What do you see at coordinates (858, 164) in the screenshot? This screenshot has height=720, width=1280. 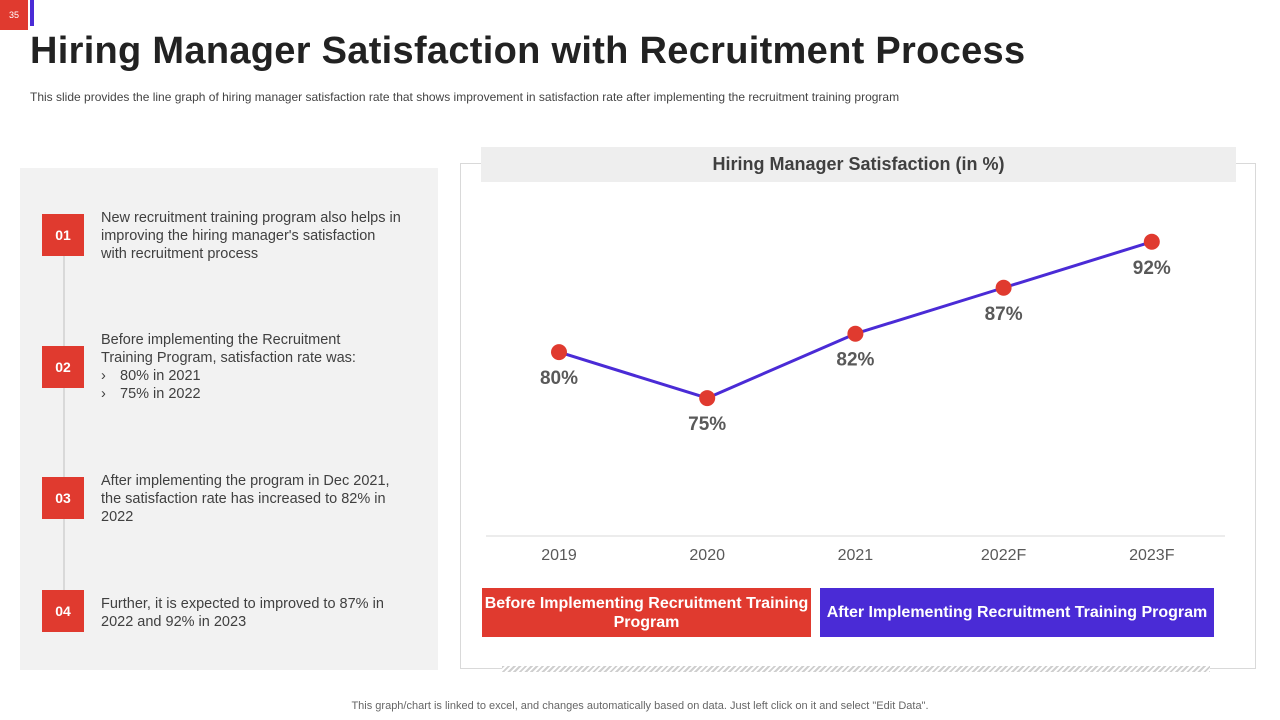 I see `chart-title: Hiring Manager Satisfaction (in %)` at bounding box center [858, 164].